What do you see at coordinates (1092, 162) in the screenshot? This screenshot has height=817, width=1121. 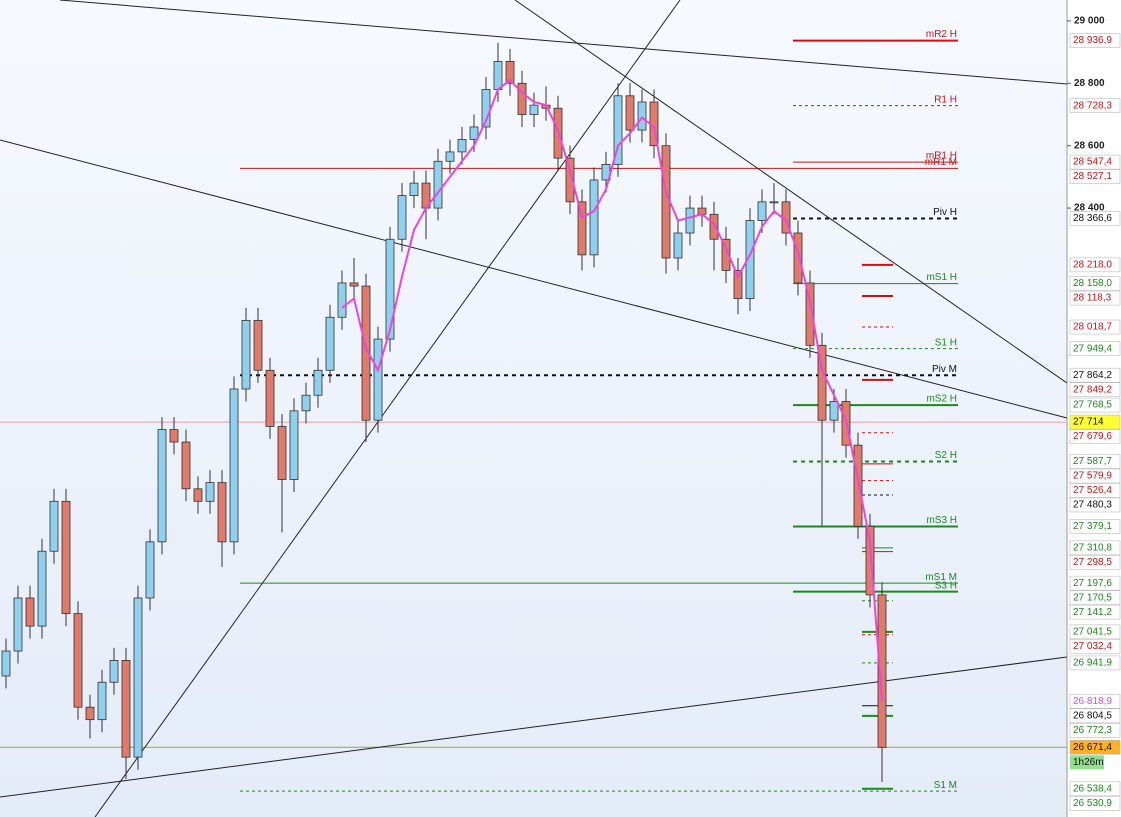 I see `price-tag-label: 28 547,4` at bounding box center [1092, 162].